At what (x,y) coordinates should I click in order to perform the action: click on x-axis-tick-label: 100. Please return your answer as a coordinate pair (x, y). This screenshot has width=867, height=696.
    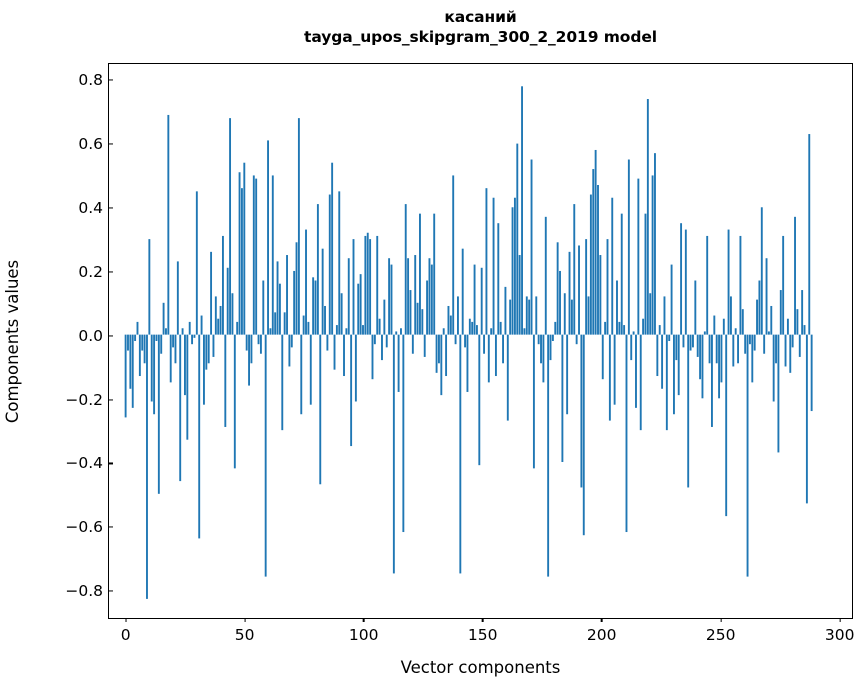
    Looking at the image, I should click on (363, 635).